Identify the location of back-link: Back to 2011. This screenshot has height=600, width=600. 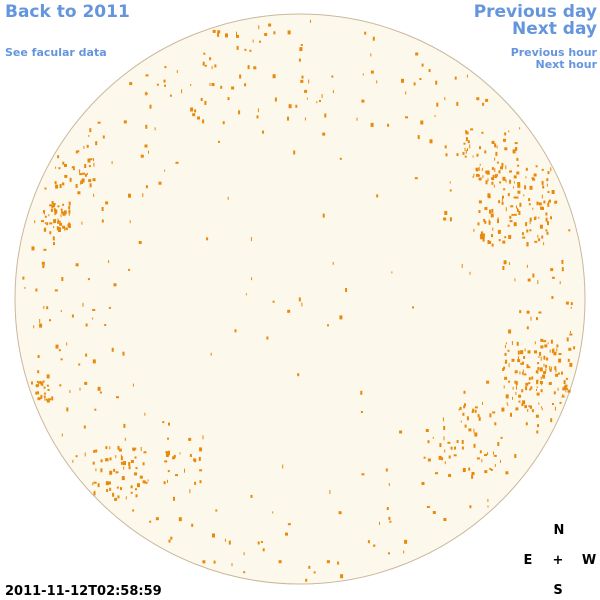
(67, 12).